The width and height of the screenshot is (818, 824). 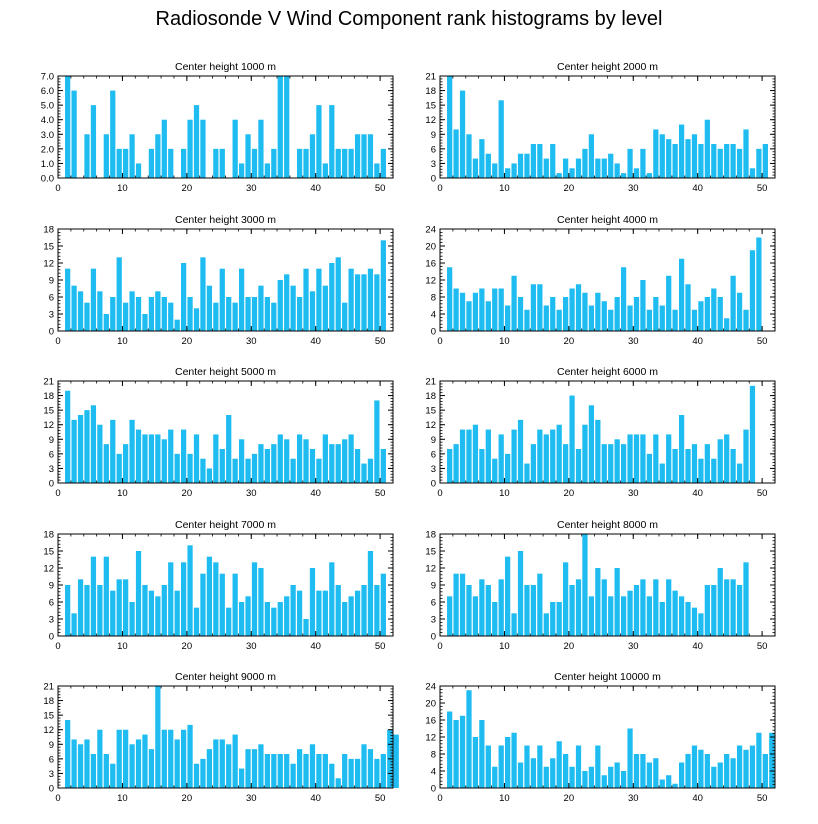 What do you see at coordinates (187, 798) in the screenshot?
I see `x-tick-label: 20` at bounding box center [187, 798].